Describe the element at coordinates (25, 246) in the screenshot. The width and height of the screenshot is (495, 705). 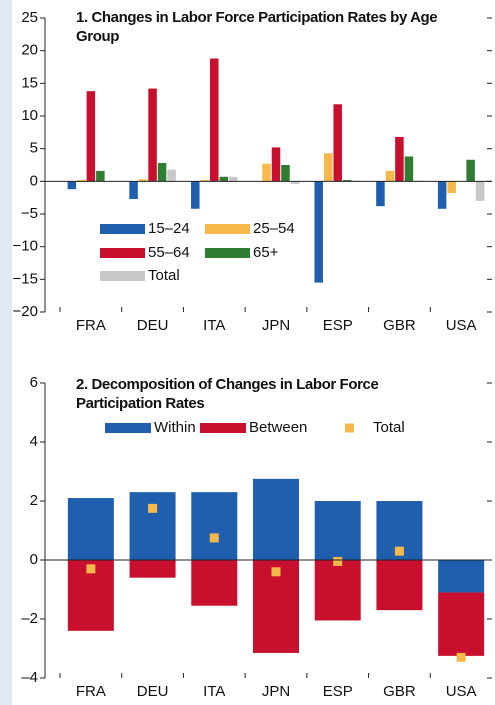
I see `y-tick-label: −10` at that location.